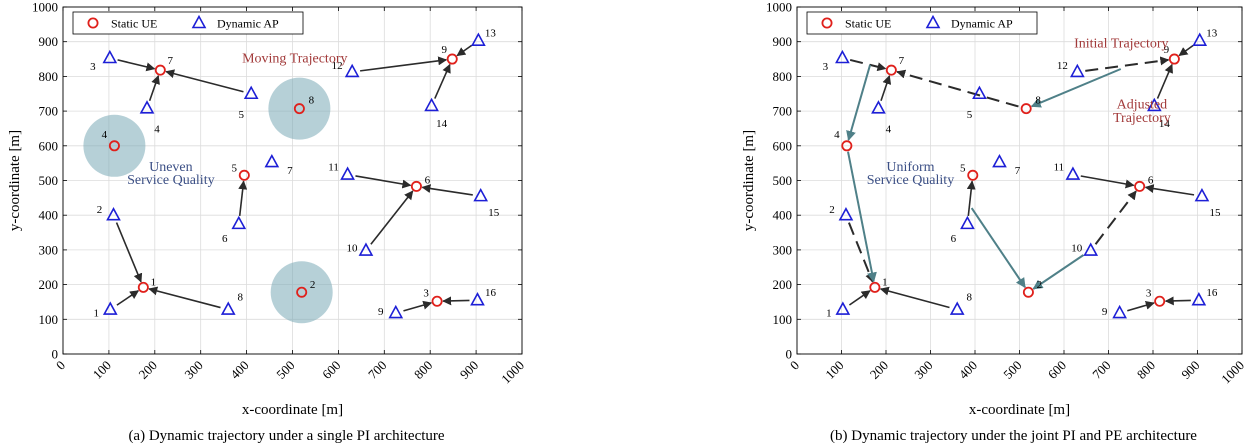 The width and height of the screenshot is (1257, 447). I want to click on ap-label: 6, so click(225, 239).